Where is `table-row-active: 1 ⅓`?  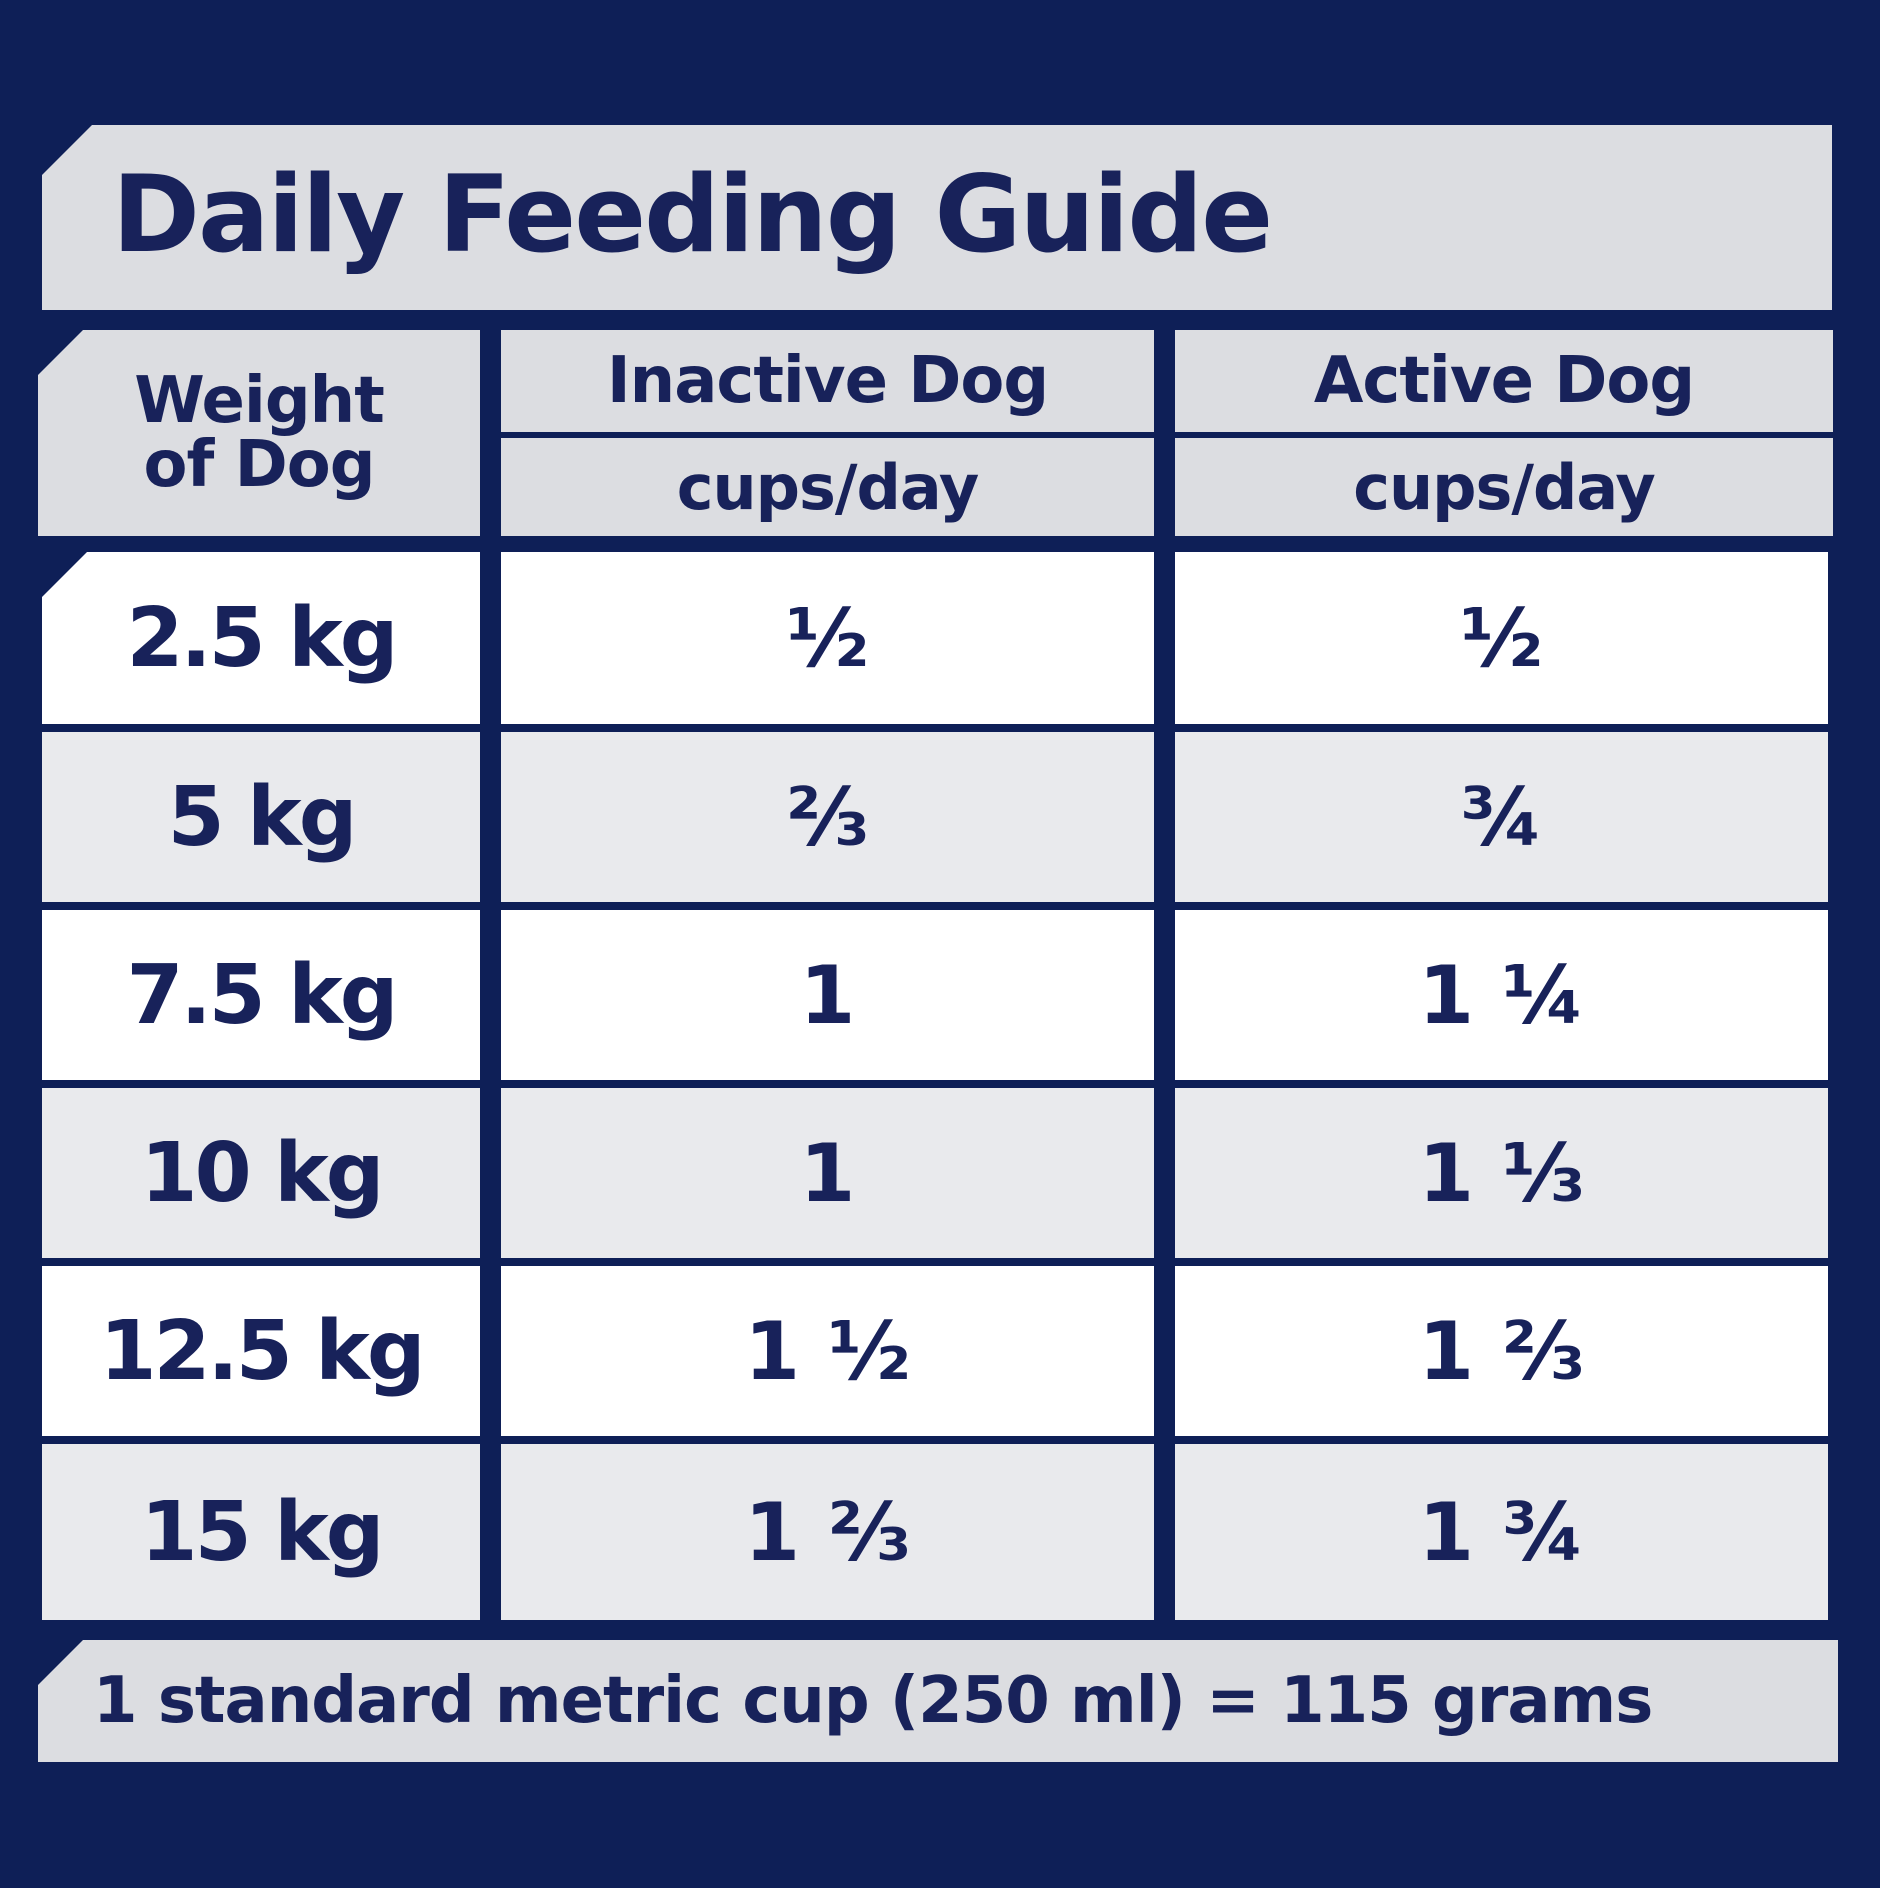
table-row-active: 1 ⅓ is located at coordinates (1501, 1173).